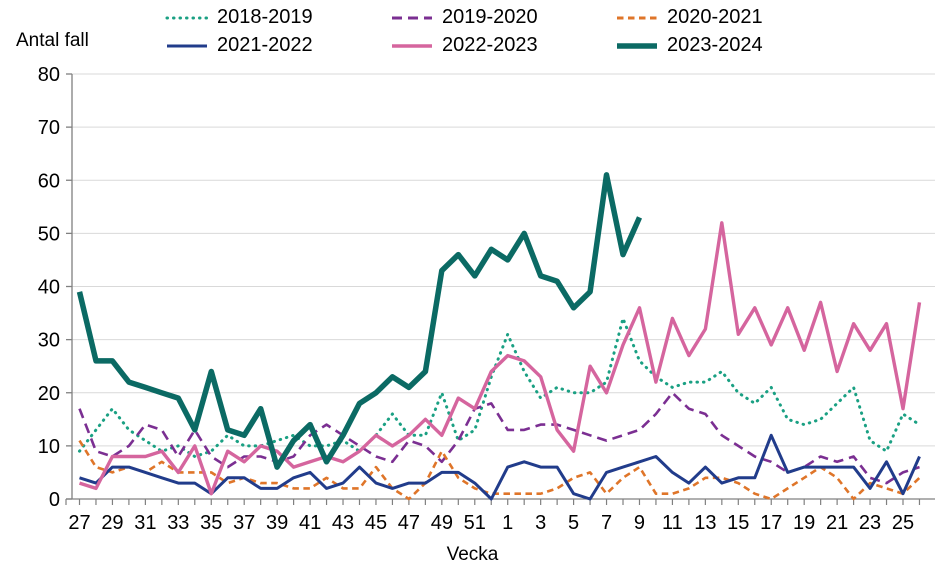 The image size is (945, 572). What do you see at coordinates (490, 17) in the screenshot?
I see `legend-label: 2019-2020` at bounding box center [490, 17].